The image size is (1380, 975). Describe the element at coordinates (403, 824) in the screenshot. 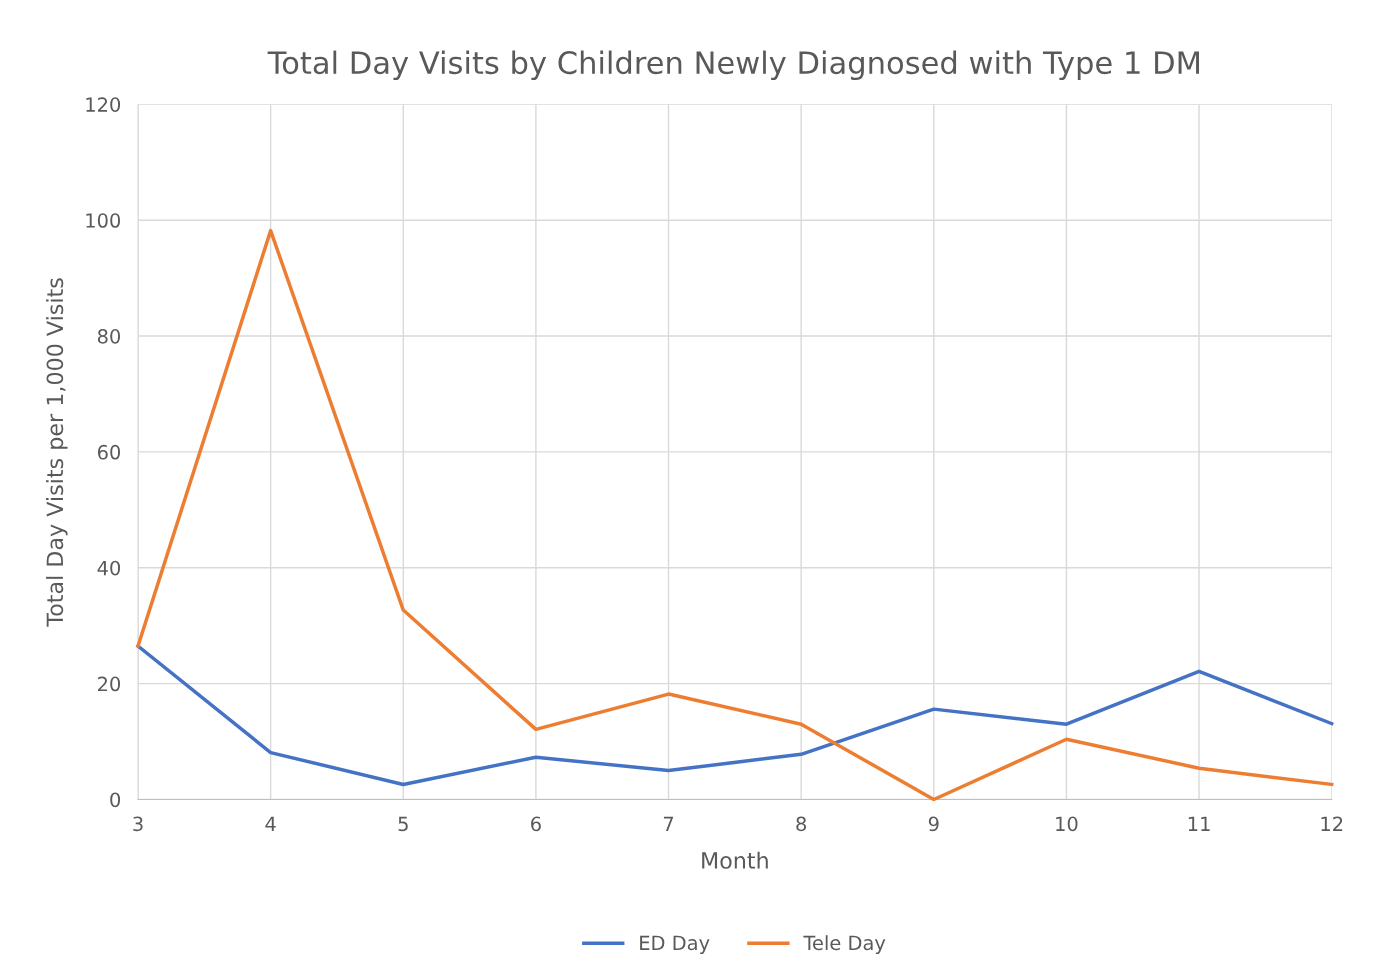

I see `x-tick-label: 5` at that location.